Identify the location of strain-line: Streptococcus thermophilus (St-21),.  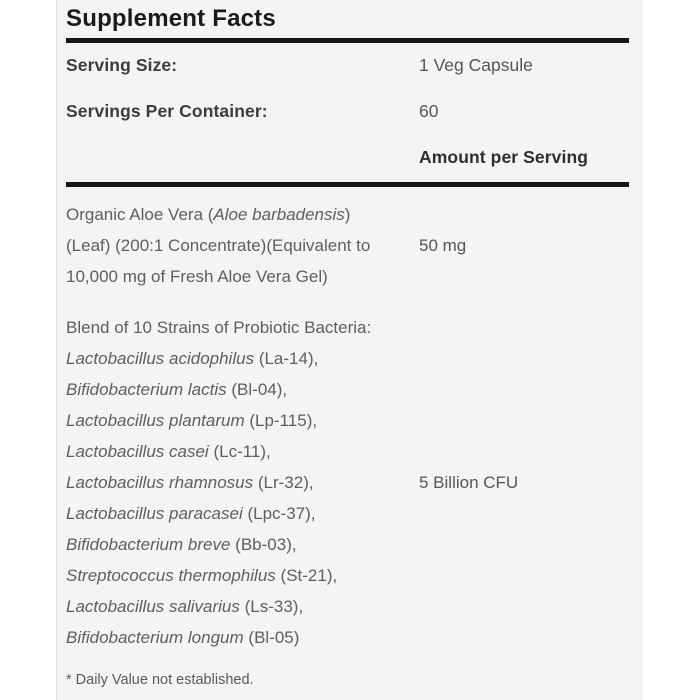
(202, 575).